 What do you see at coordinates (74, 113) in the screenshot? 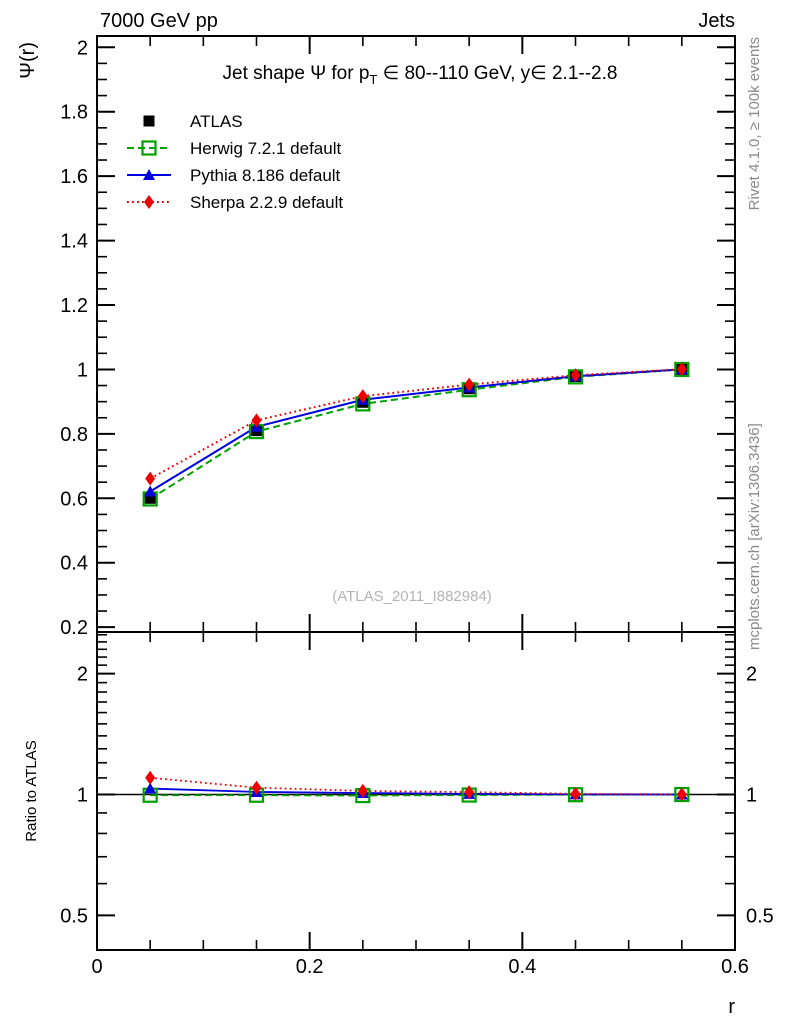
I see `y-tick-label: 1.8` at bounding box center [74, 113].